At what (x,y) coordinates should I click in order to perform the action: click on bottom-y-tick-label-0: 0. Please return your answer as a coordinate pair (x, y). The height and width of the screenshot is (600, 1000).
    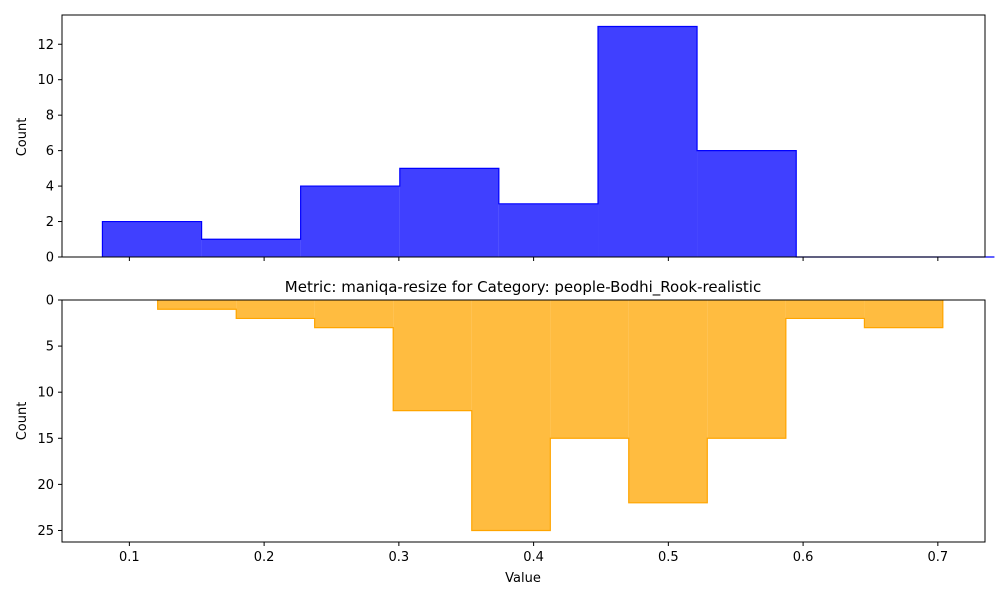
    Looking at the image, I should click on (50, 301).